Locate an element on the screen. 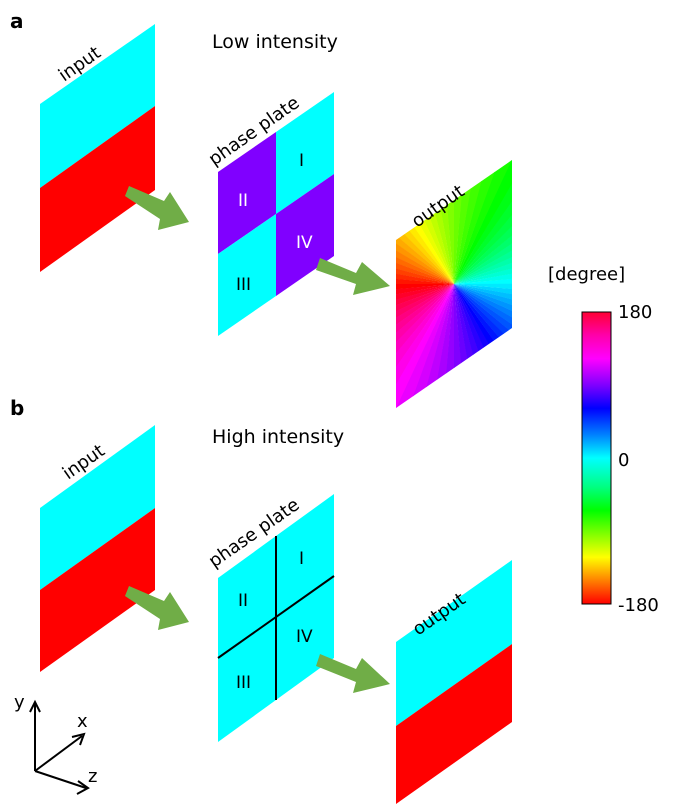 Image resolution: width=673 pixels, height=805 pixels. panel-a-letter: a is located at coordinates (17, 21).